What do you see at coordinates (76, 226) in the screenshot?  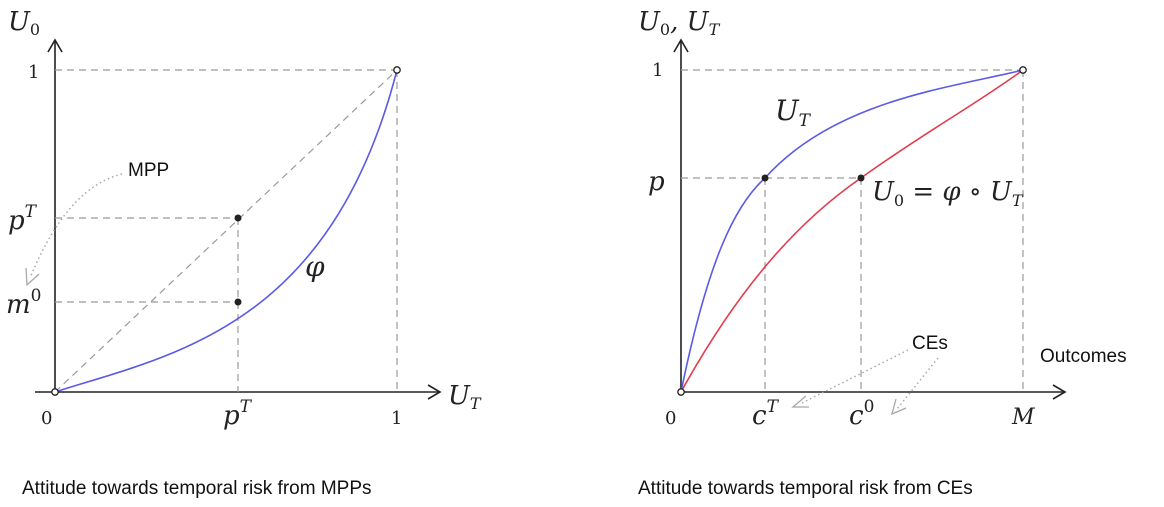 I see `mpp-annotation-line` at bounding box center [76, 226].